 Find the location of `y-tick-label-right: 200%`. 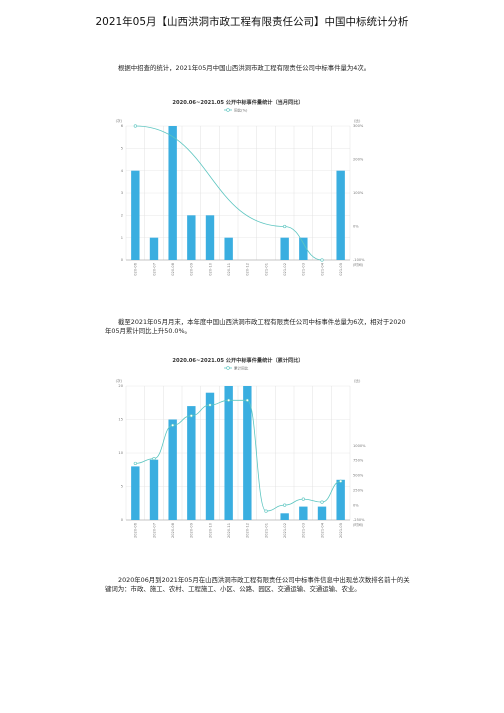

y-tick-label-right: 200% is located at coordinates (358, 160).